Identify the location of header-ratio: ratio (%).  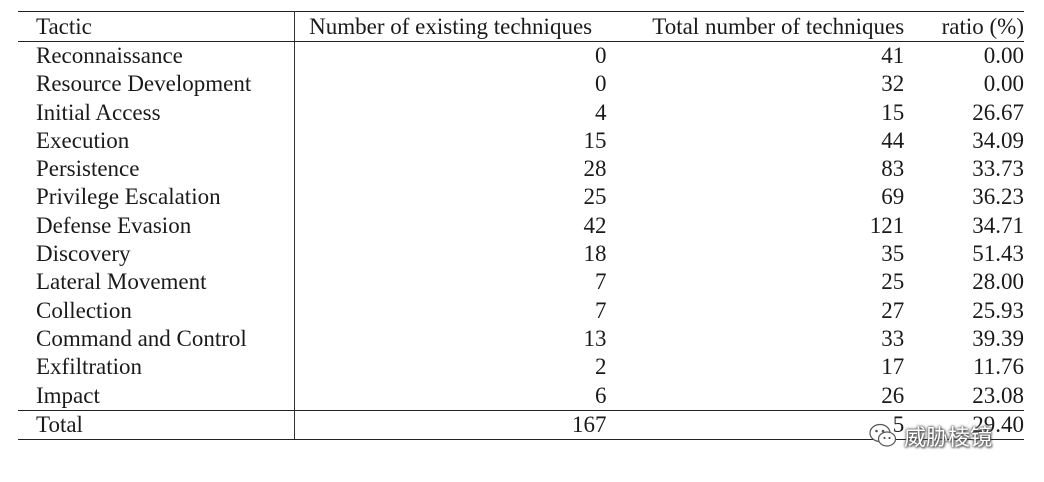
(964, 26).